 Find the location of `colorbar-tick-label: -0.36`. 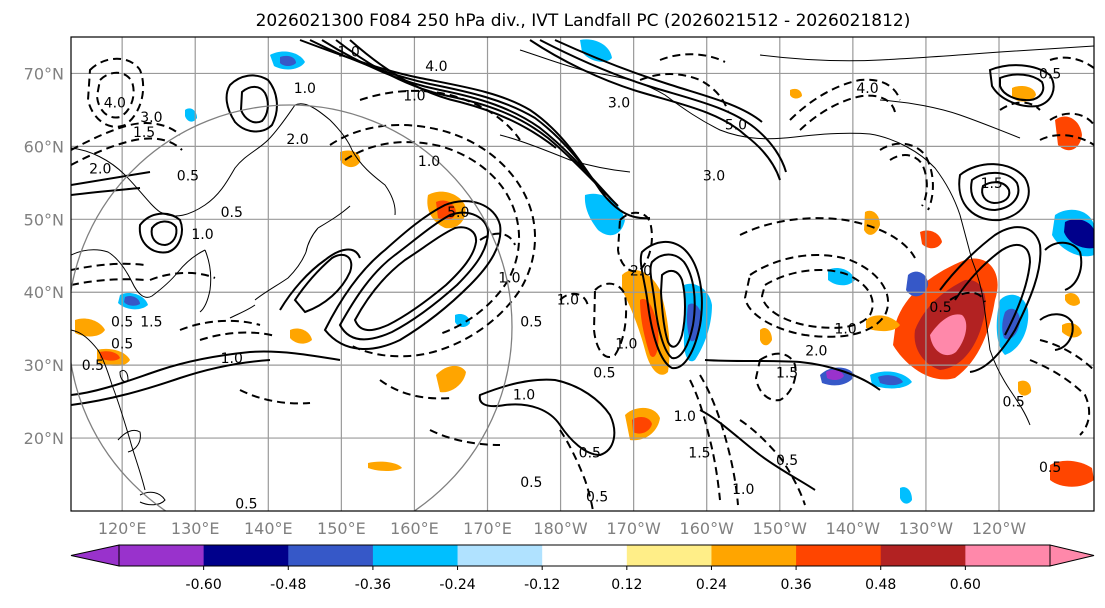

colorbar-tick-label: -0.36 is located at coordinates (373, 585).